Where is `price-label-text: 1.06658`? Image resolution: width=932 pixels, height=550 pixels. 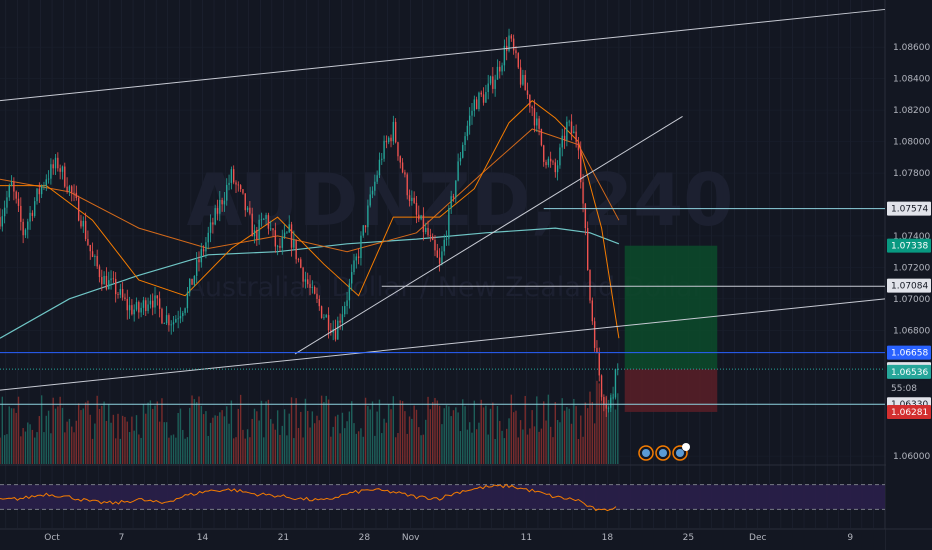 price-label-text: 1.06658 is located at coordinates (909, 354).